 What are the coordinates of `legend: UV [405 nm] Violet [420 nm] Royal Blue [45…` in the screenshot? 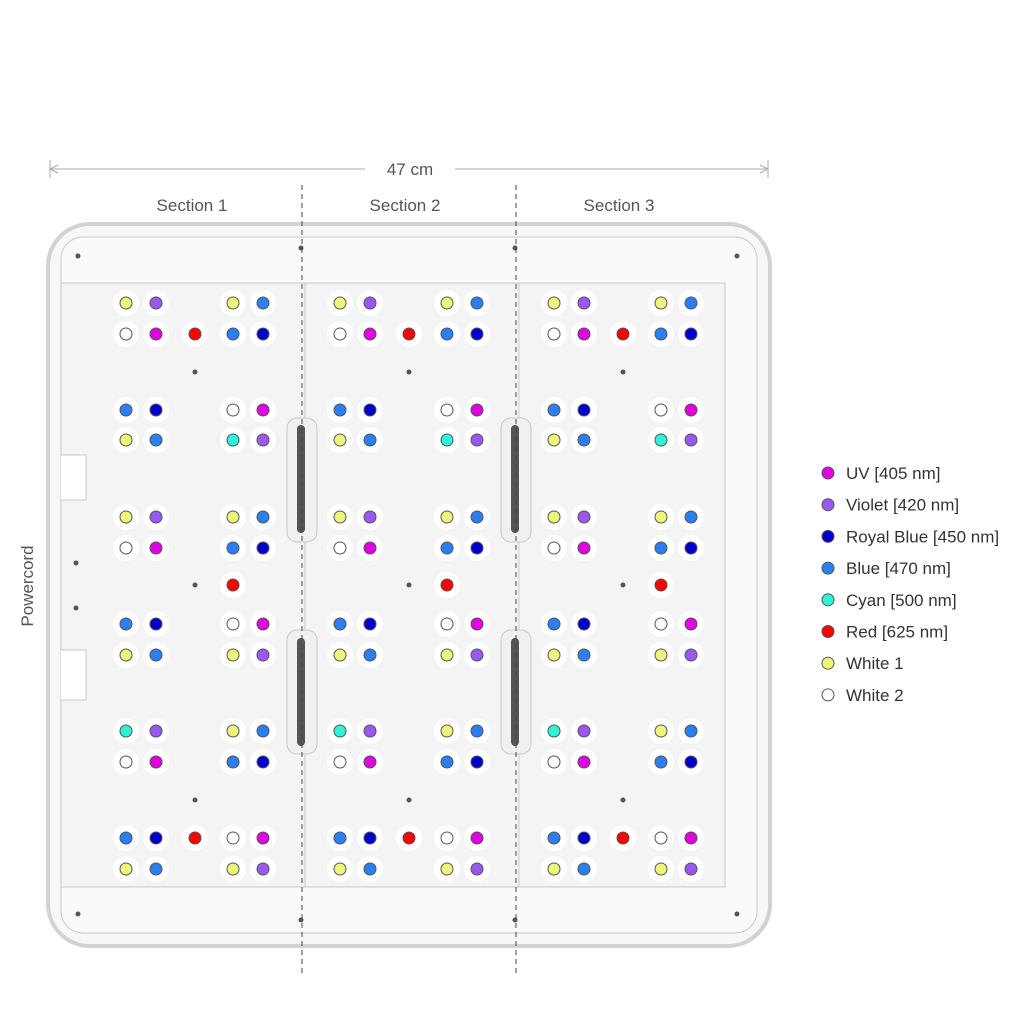 It's located at (910, 584).